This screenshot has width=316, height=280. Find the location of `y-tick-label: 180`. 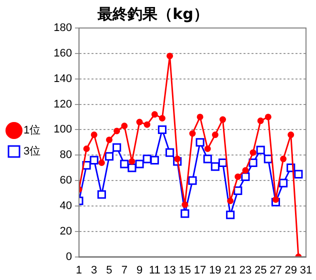

y-tick-label: 180 is located at coordinates (63, 28).